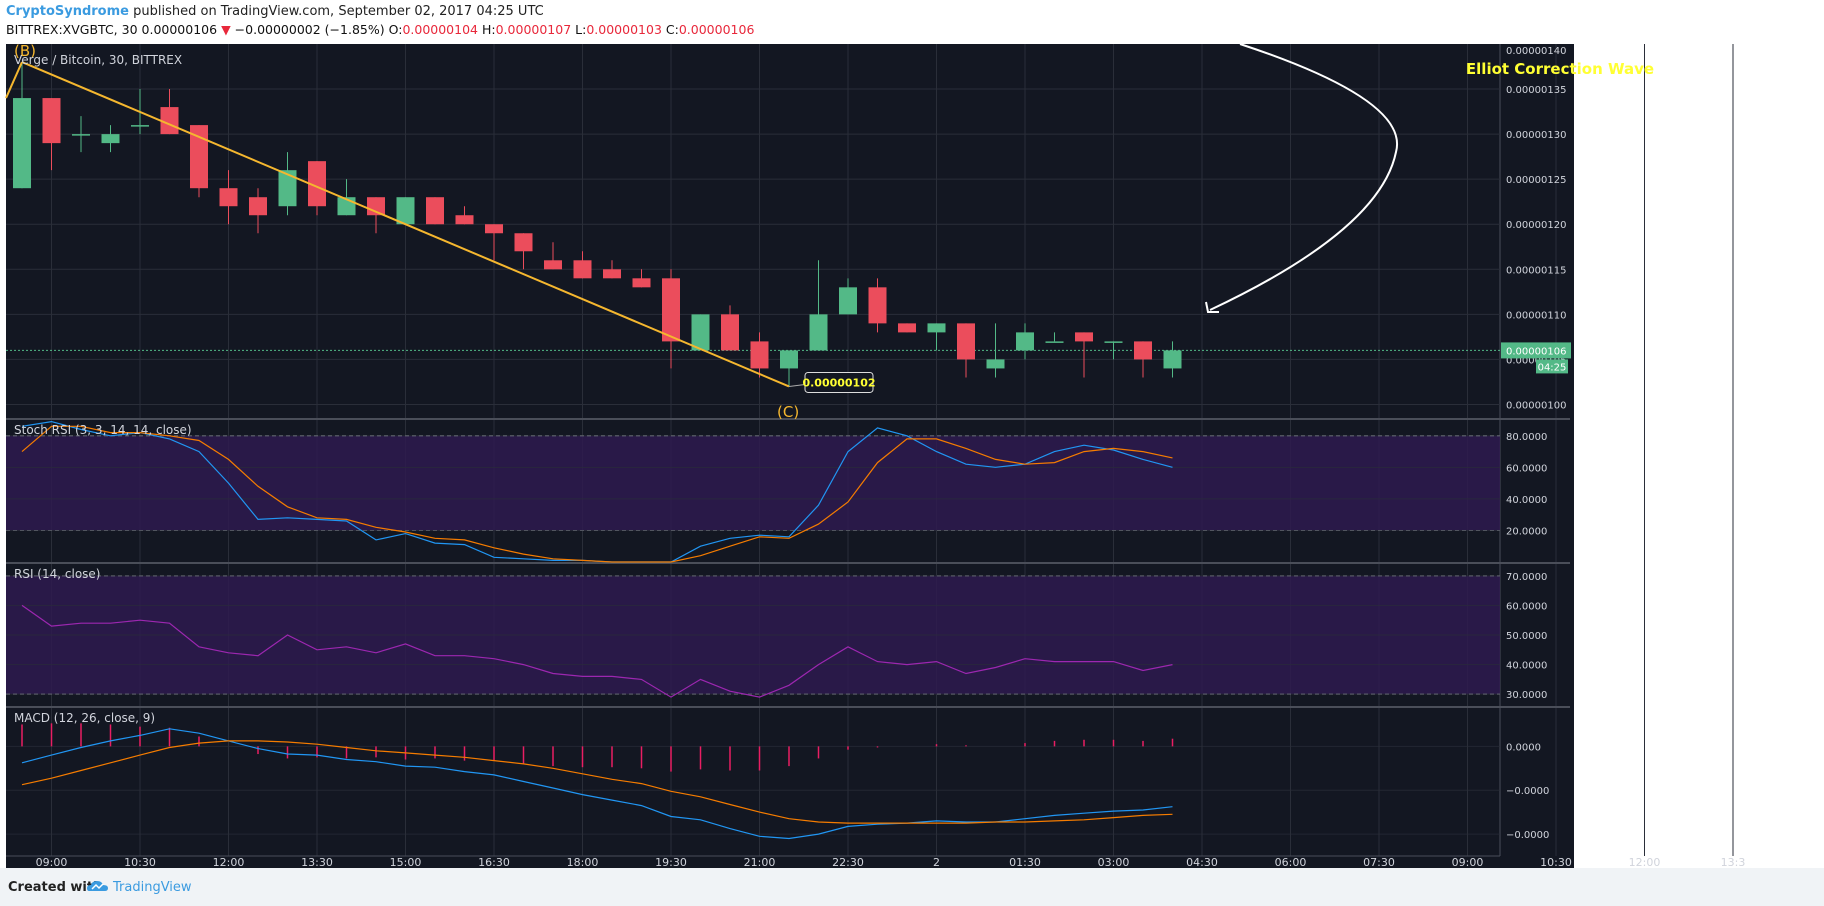 The height and width of the screenshot is (906, 1824). Describe the element at coordinates (753, 483) in the screenshot. I see `indicator-band` at that location.